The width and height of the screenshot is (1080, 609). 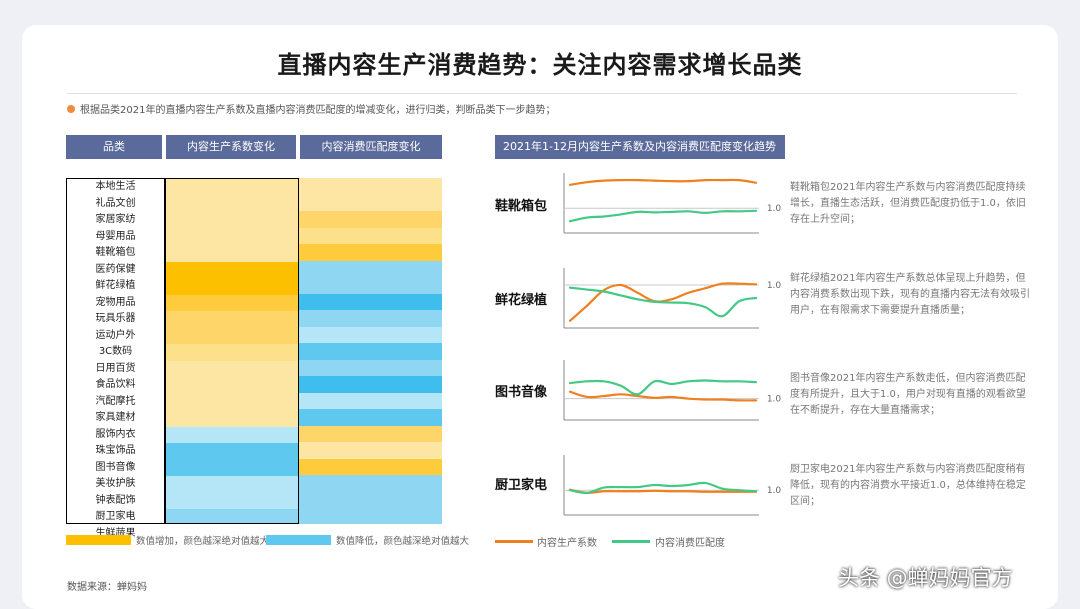 What do you see at coordinates (115, 219) in the screenshot?
I see `category-row: 家居家纺` at bounding box center [115, 219].